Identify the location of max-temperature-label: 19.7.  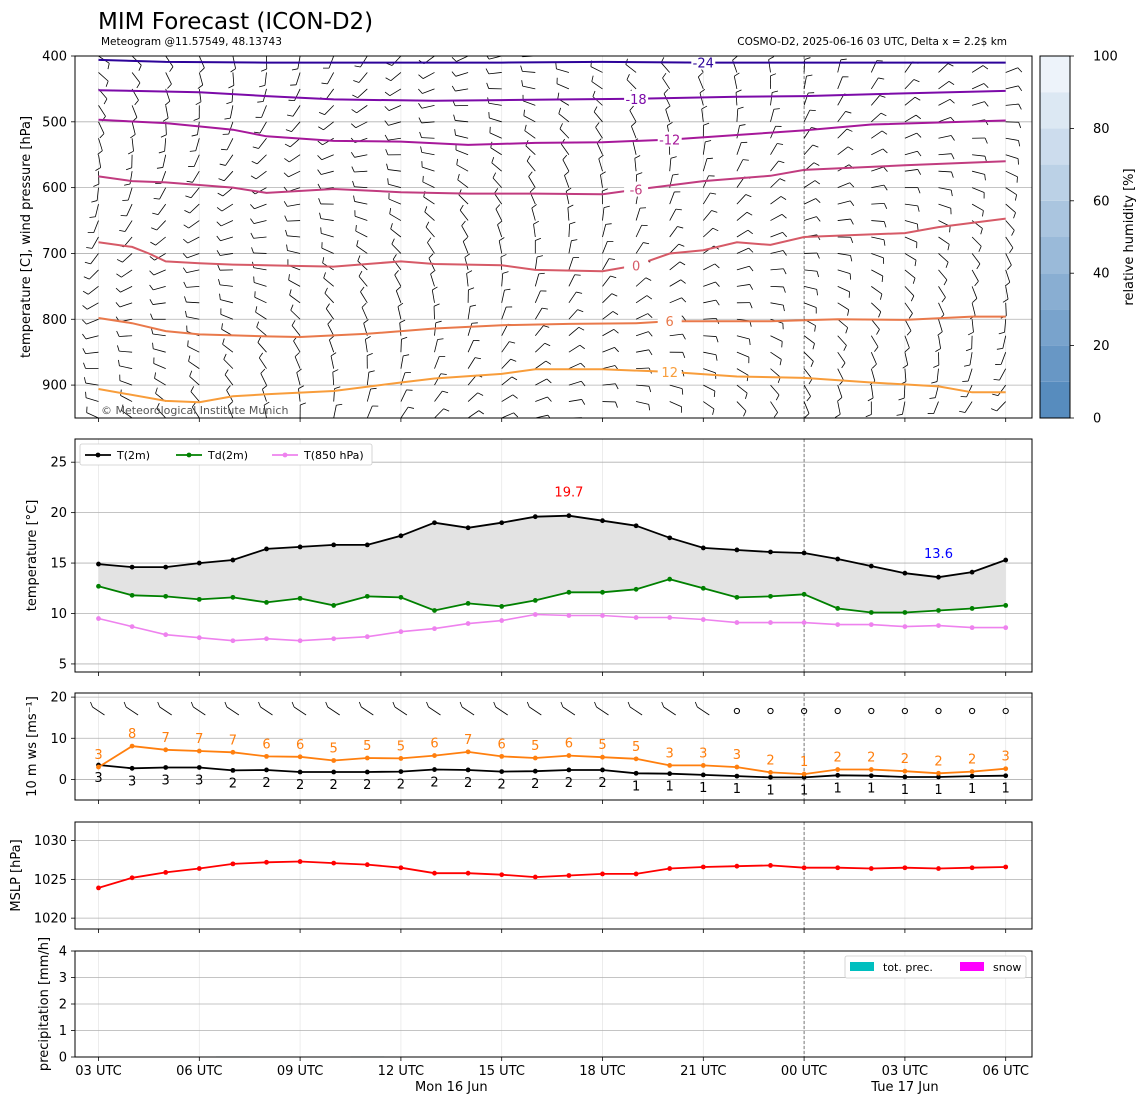
(568, 493).